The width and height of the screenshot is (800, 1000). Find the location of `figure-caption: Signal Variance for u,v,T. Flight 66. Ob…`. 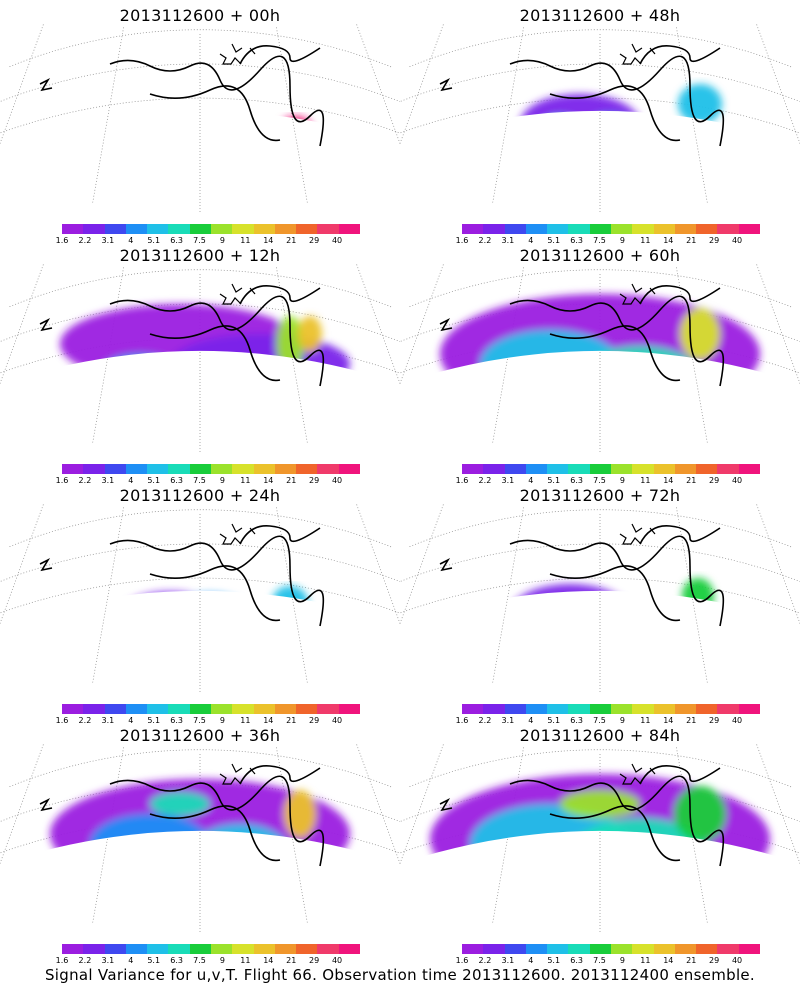

figure-caption: Signal Variance for u,v,T. Flight 66. Ob… is located at coordinates (400, 975).